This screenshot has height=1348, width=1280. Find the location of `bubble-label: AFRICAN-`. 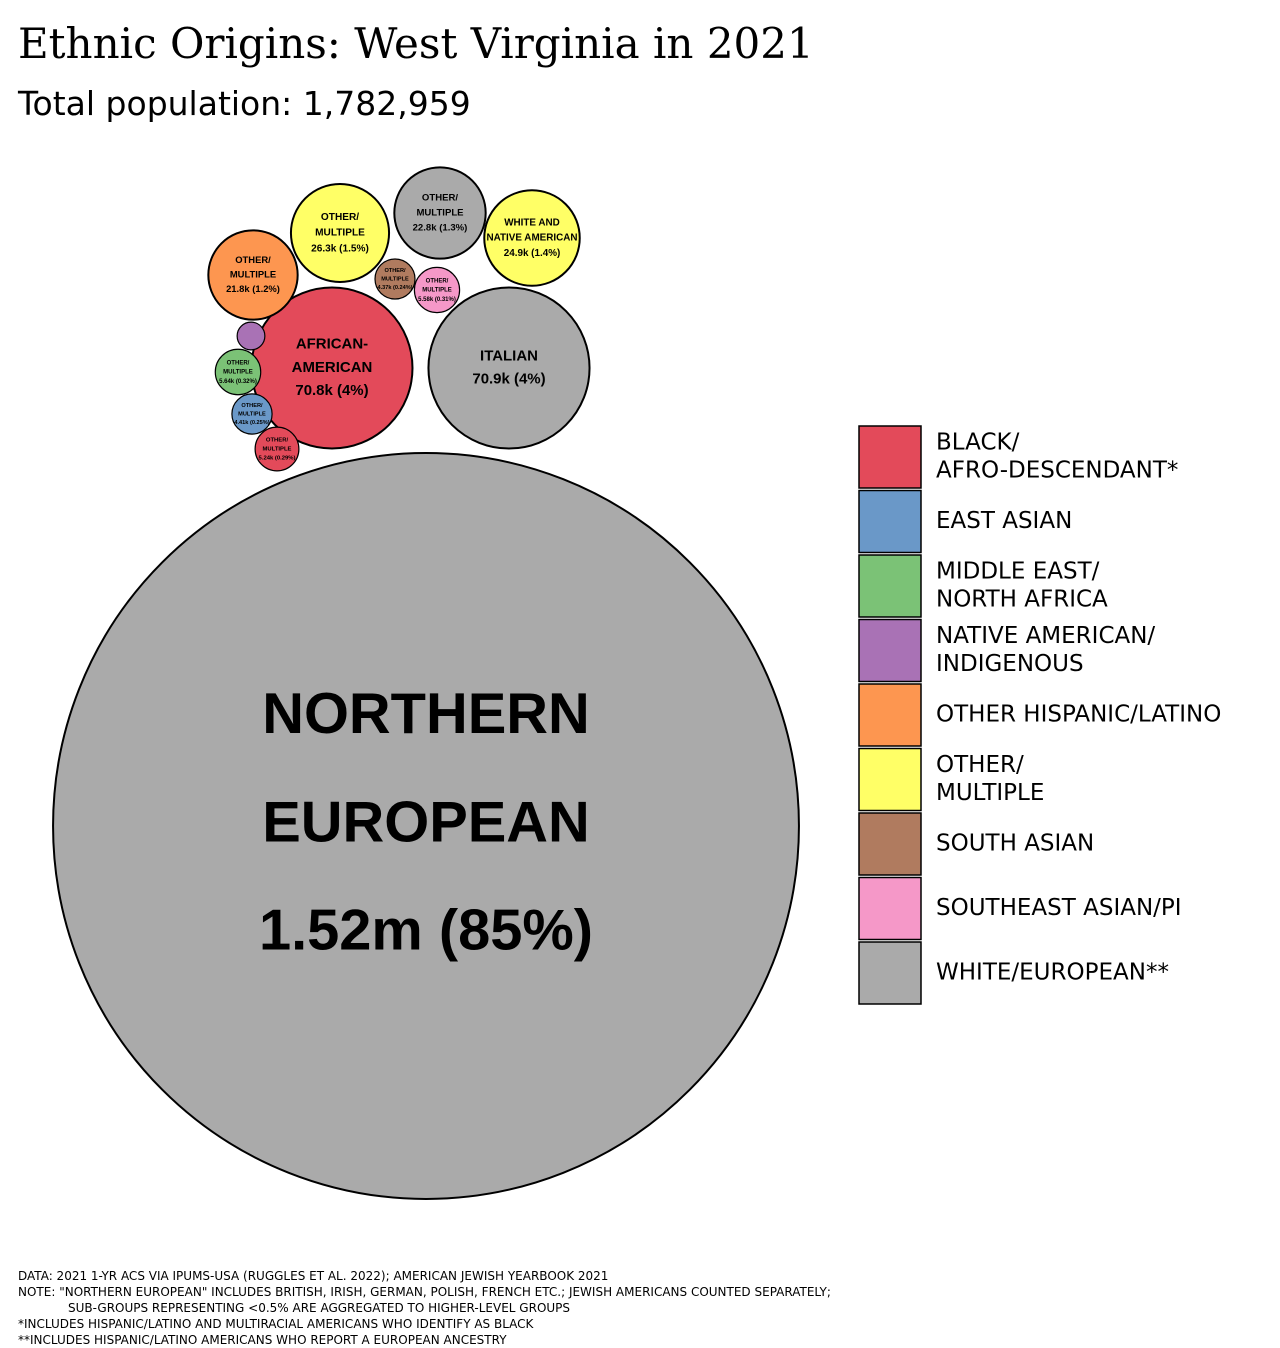

bubble-label: AFRICAN- is located at coordinates (332, 344).